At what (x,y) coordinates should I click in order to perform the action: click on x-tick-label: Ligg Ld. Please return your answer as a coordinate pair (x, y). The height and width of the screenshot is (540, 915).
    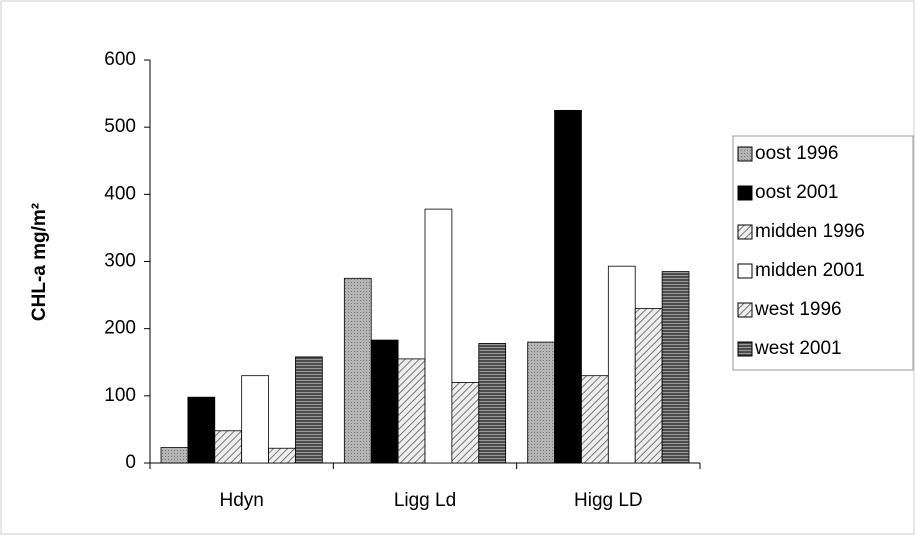
    Looking at the image, I should click on (425, 500).